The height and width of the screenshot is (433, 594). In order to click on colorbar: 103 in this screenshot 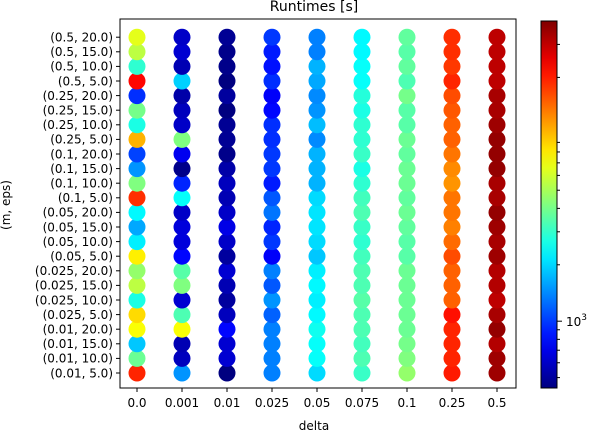, I will do `click(563, 204)`.